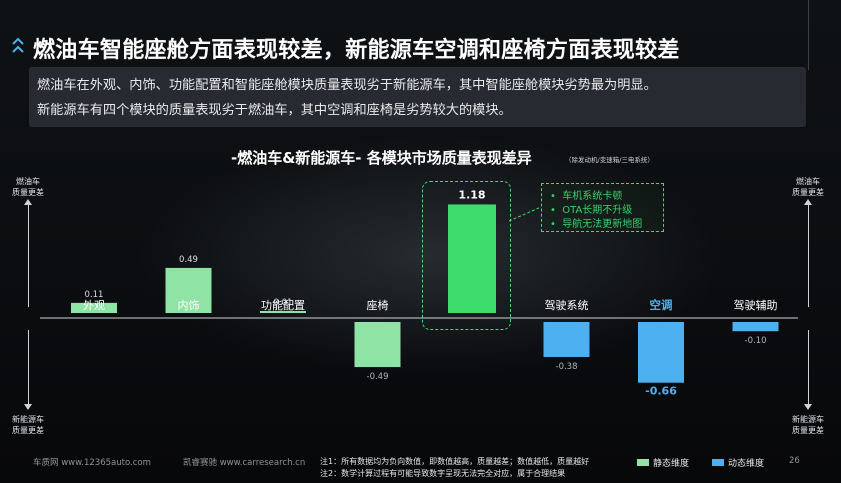 The image size is (841, 483). What do you see at coordinates (274, 110) in the screenshot?
I see `summary-line-2: 新能源车有四个模块的质量表现劣于燃油车，其中空调和座椅是劣势较大的模块。` at bounding box center [274, 110].